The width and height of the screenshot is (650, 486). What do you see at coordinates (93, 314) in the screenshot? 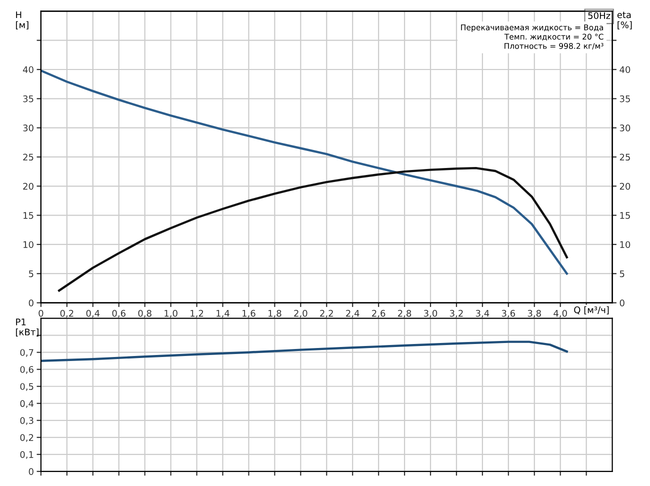
I see `x-tick-label: 0,4` at bounding box center [93, 314].